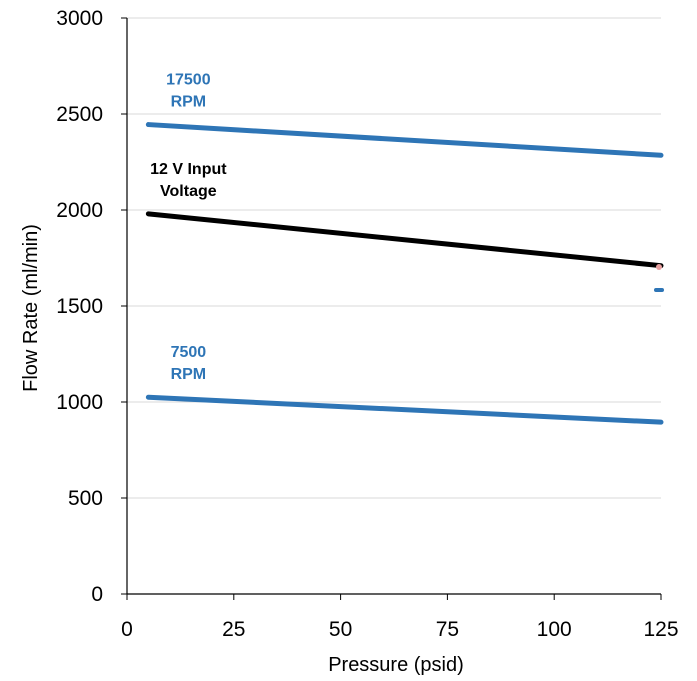  I want to click on annotation-2-line-0: 7500, so click(189, 352).